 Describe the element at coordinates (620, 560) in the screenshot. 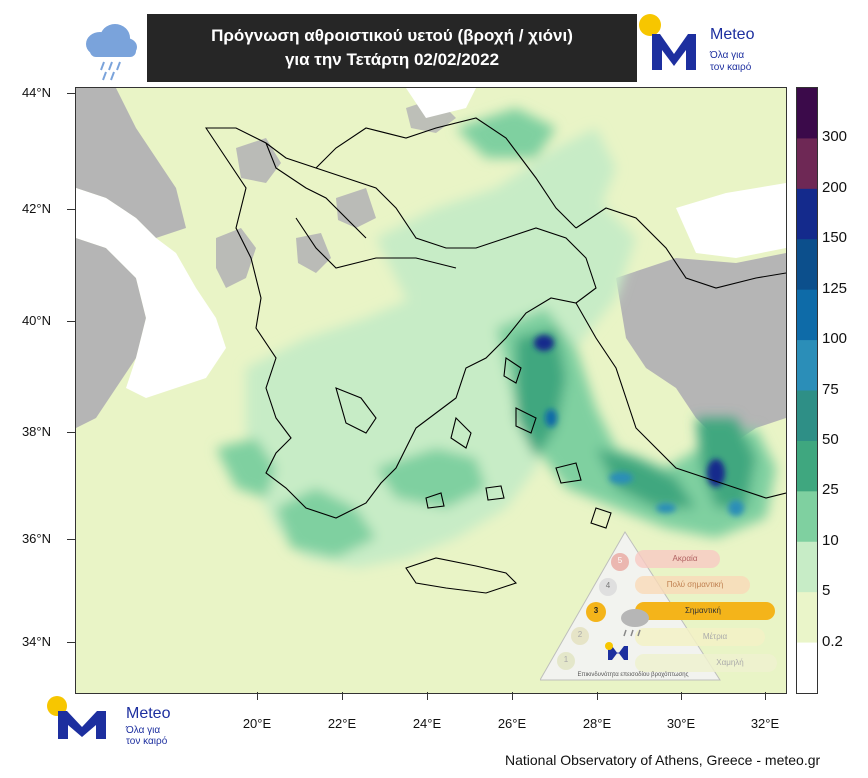

I see `level-5-num: 5` at that location.